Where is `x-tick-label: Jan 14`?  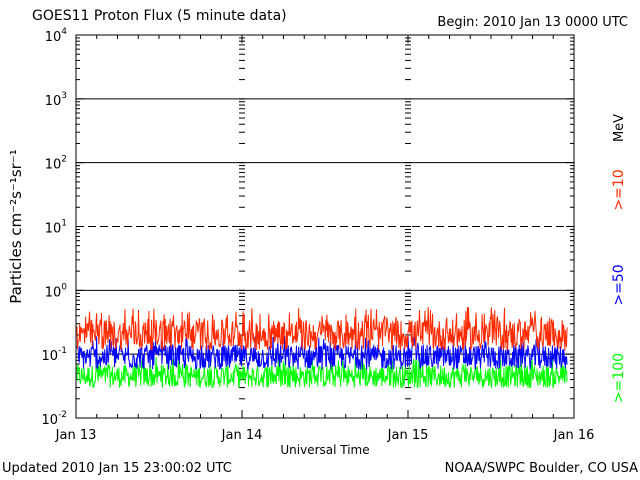
x-tick-label: Jan 14 is located at coordinates (242, 435).